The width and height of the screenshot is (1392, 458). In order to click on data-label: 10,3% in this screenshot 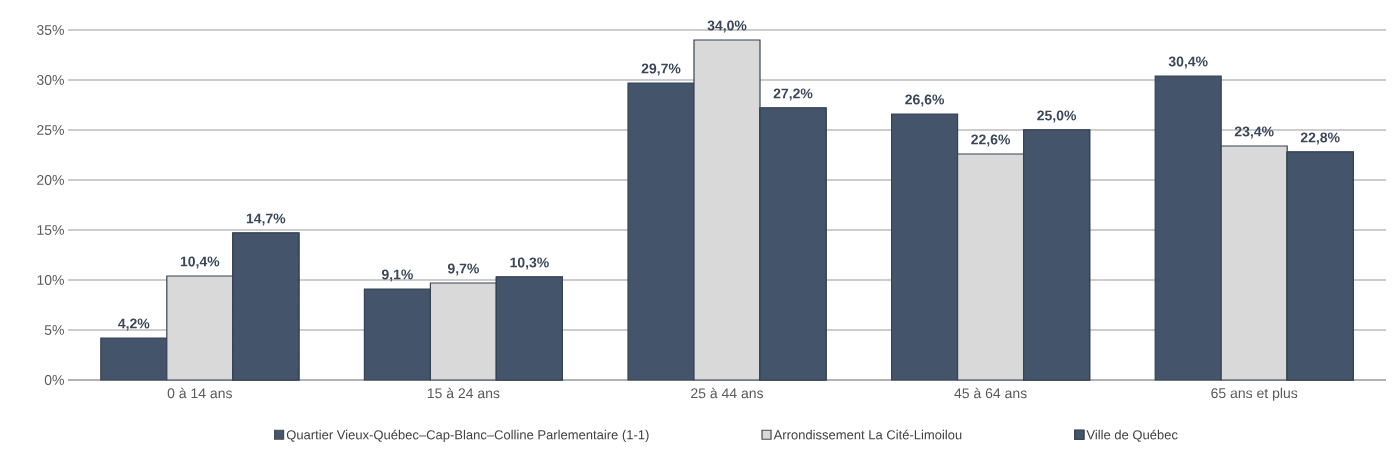, I will do `click(529, 263)`.